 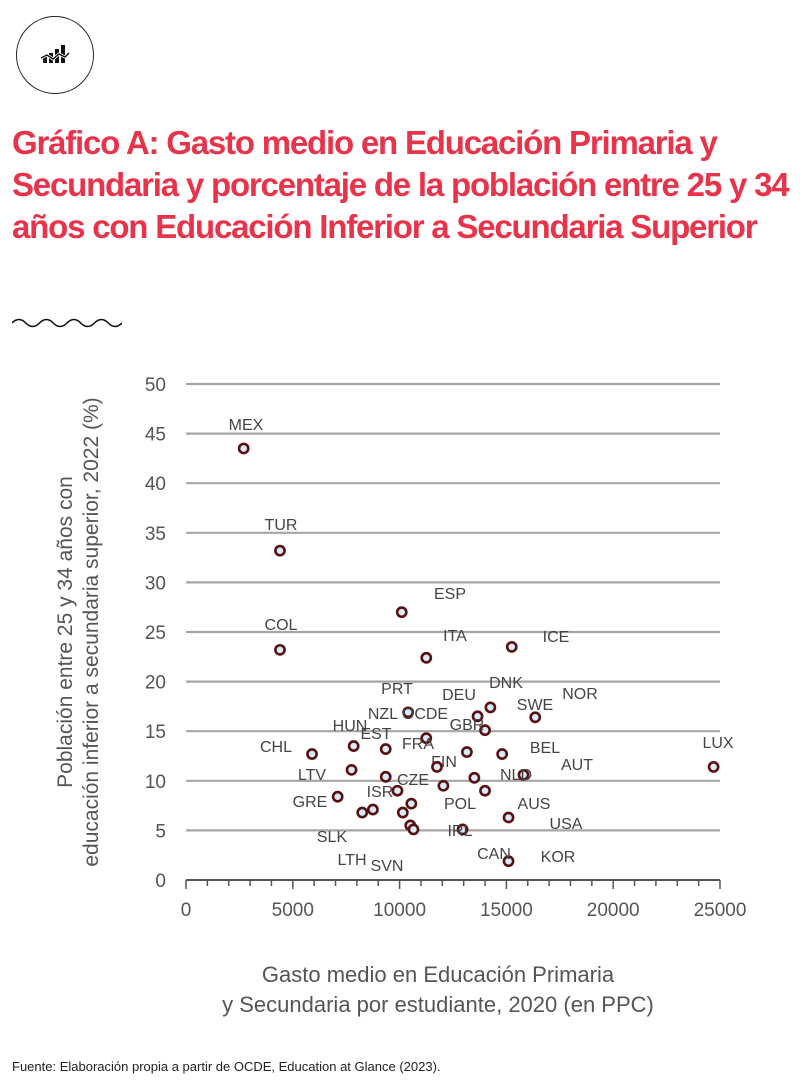 I want to click on x-tick-label: 25000, so click(x=720, y=910).